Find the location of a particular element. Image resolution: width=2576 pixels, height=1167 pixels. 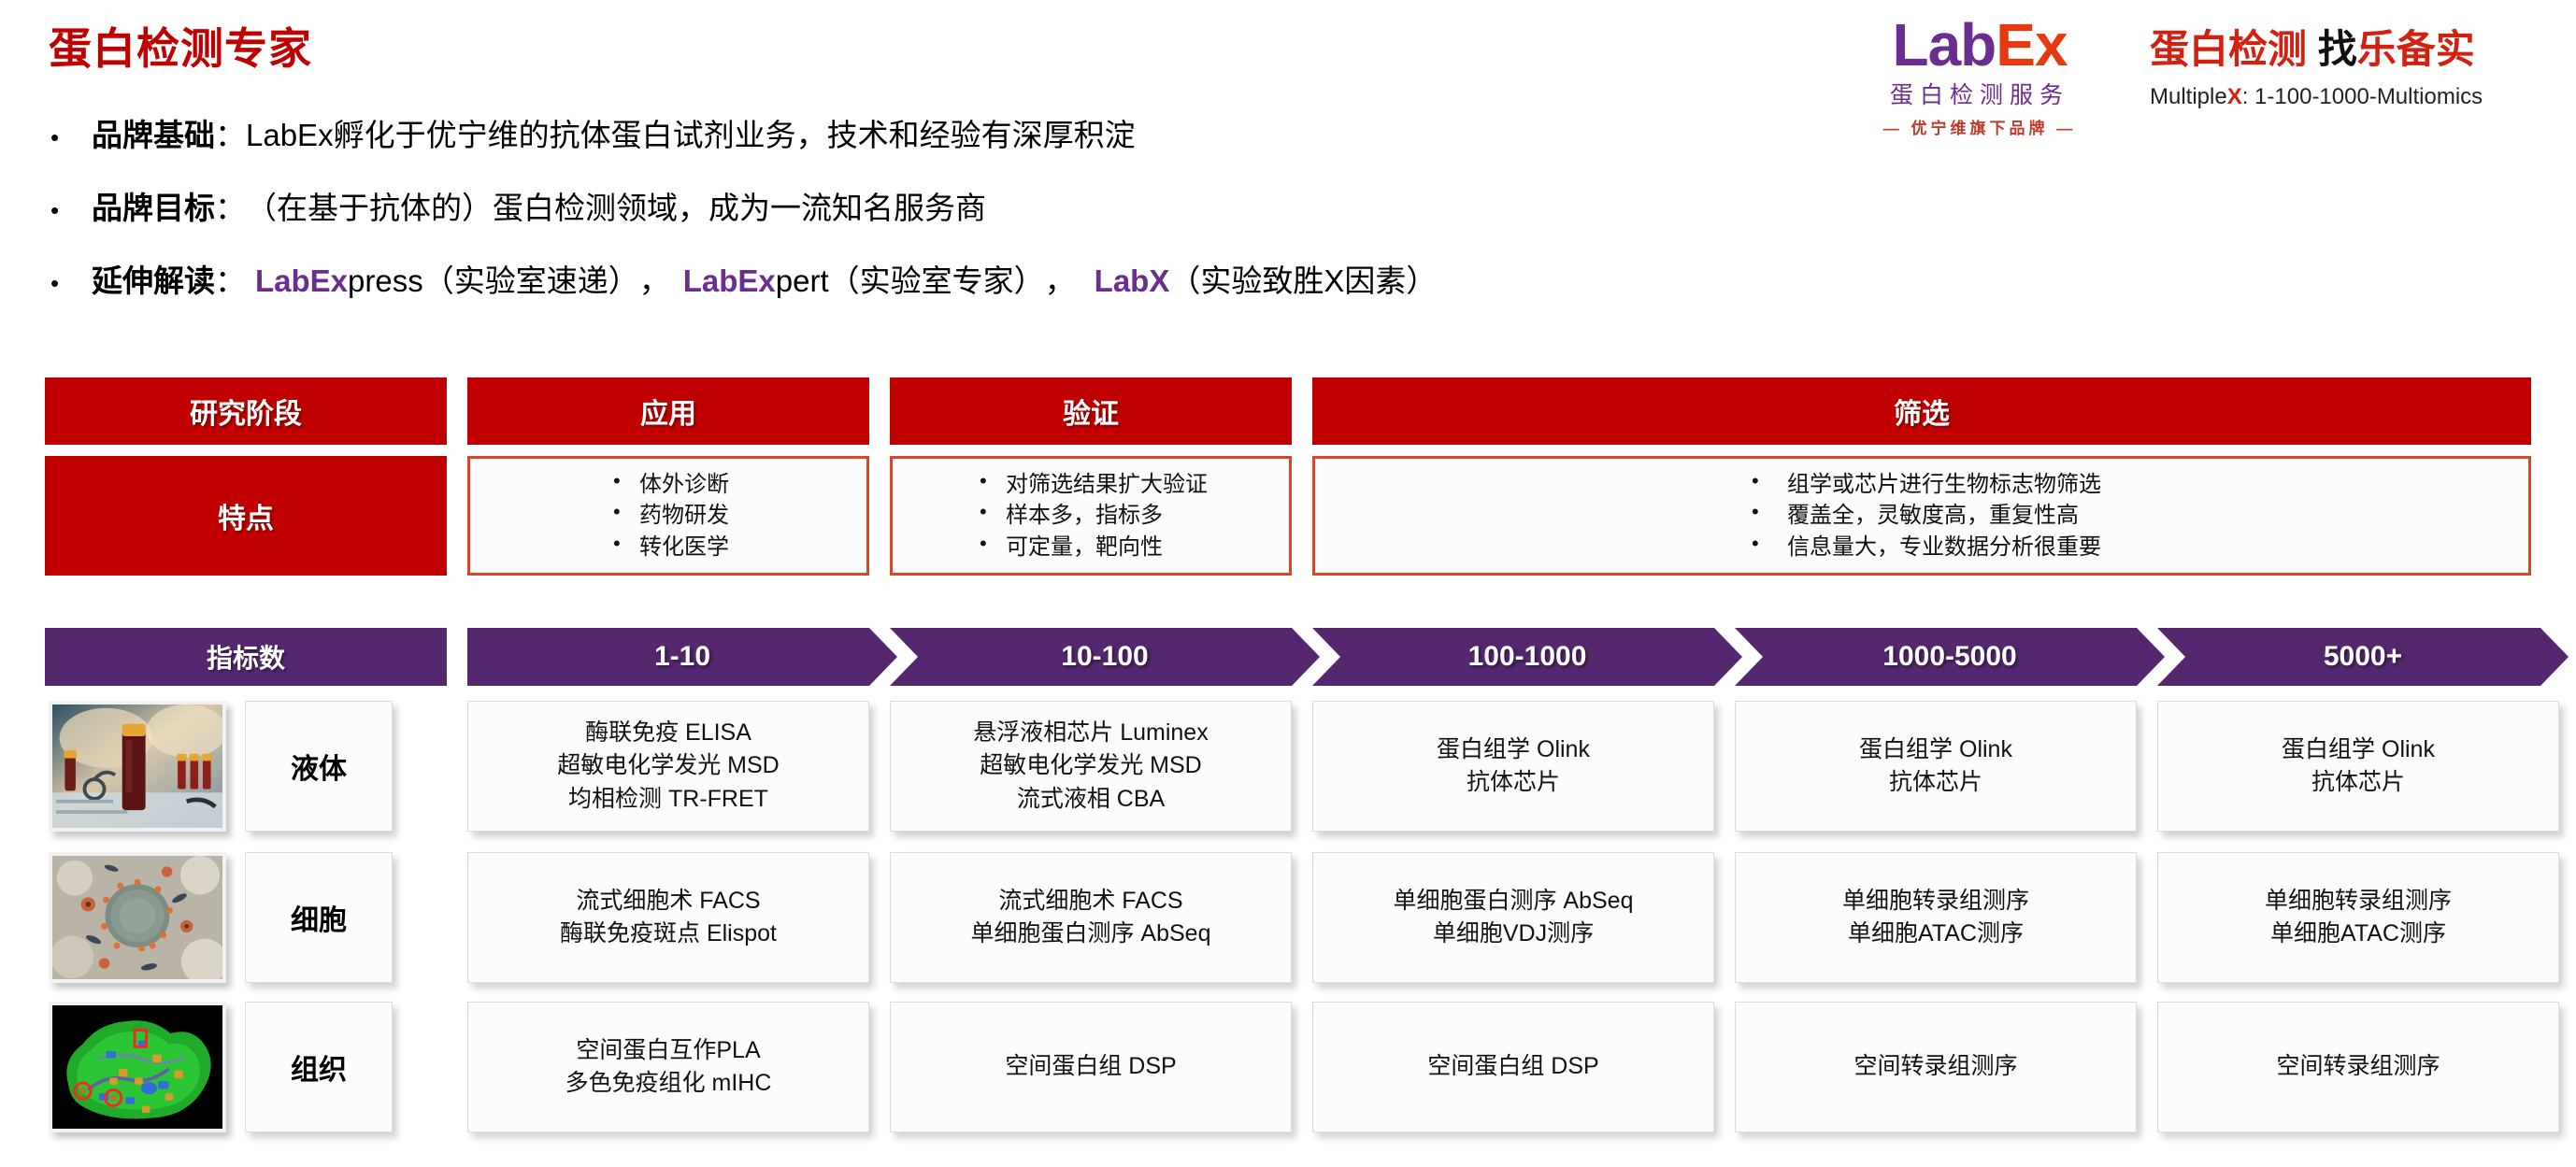

bullet-item-1: • 品牌基础 ： LabEx孵化于优宁维的抗体蛋白试剂业务，技术和经验有深厚积淀 is located at coordinates (919, 136).